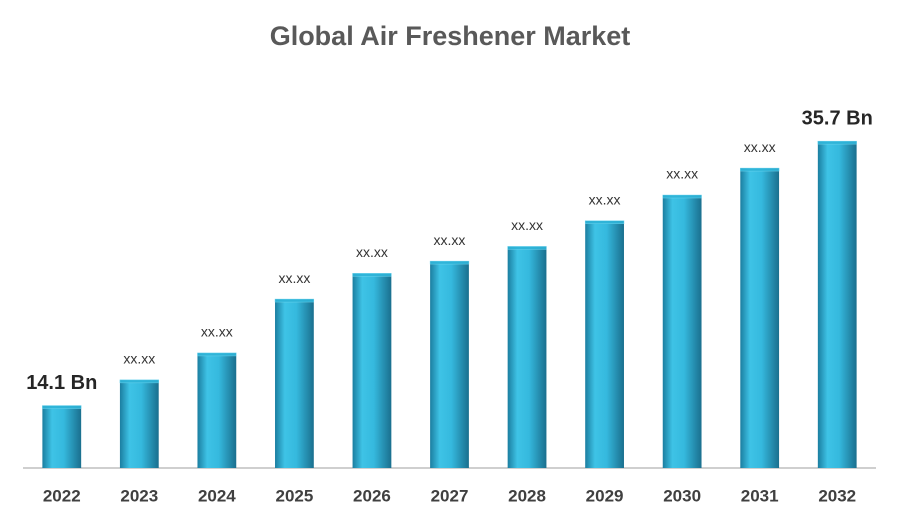  What do you see at coordinates (527, 495) in the screenshot?
I see `x-tick-label: 2028` at bounding box center [527, 495].